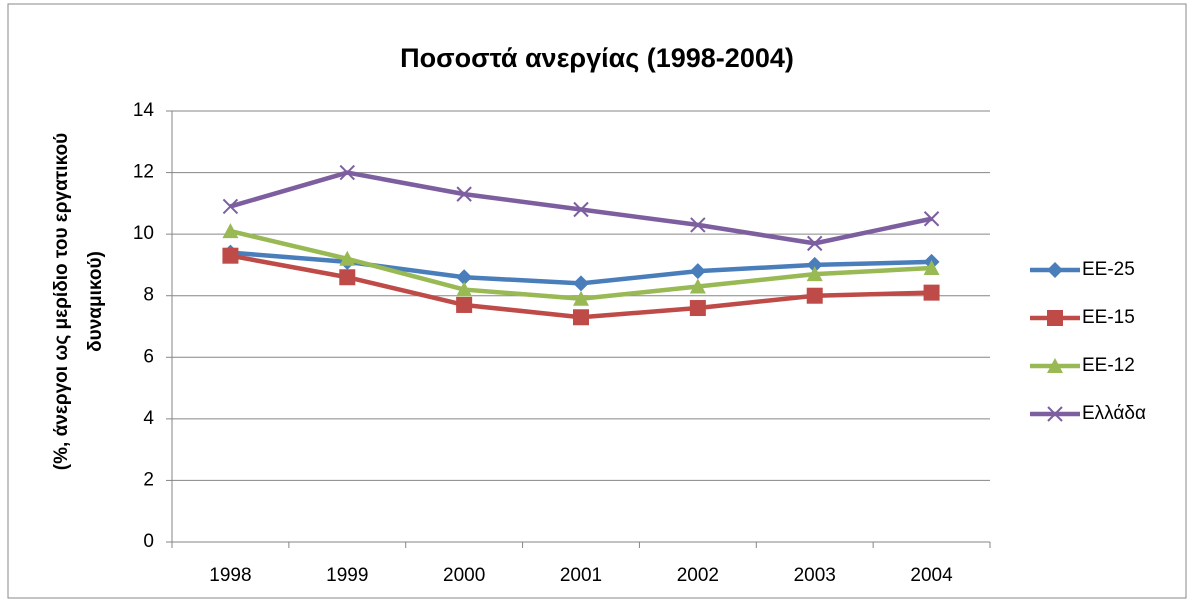 The width and height of the screenshot is (1190, 601). I want to click on x-tick-label: 2002, so click(698, 575).